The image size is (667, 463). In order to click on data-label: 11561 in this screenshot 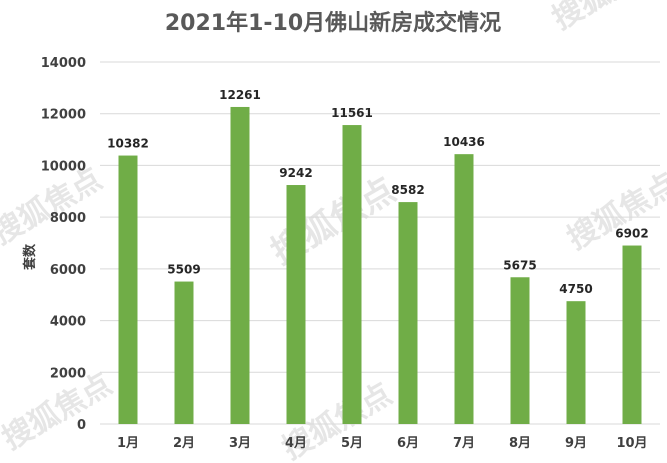, I will do `click(352, 113)`.